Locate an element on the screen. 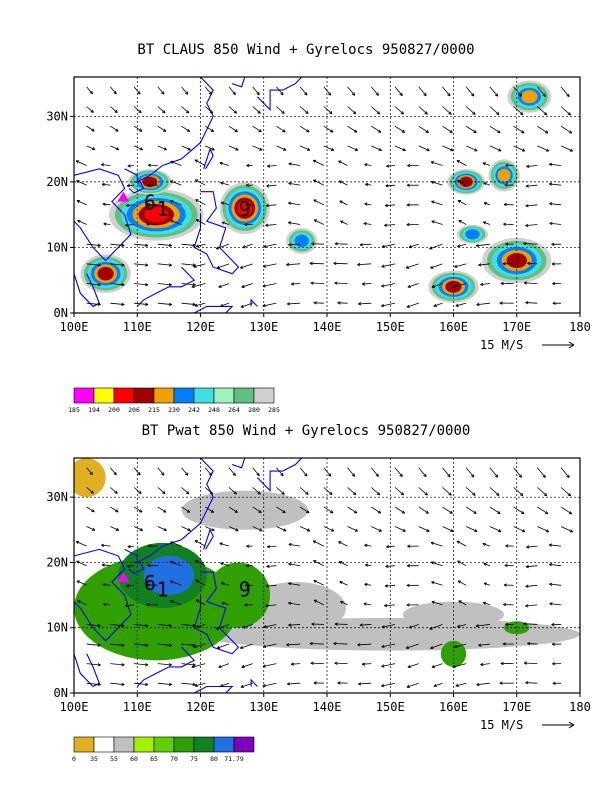  chart1-coastline is located at coordinates (208, 539).